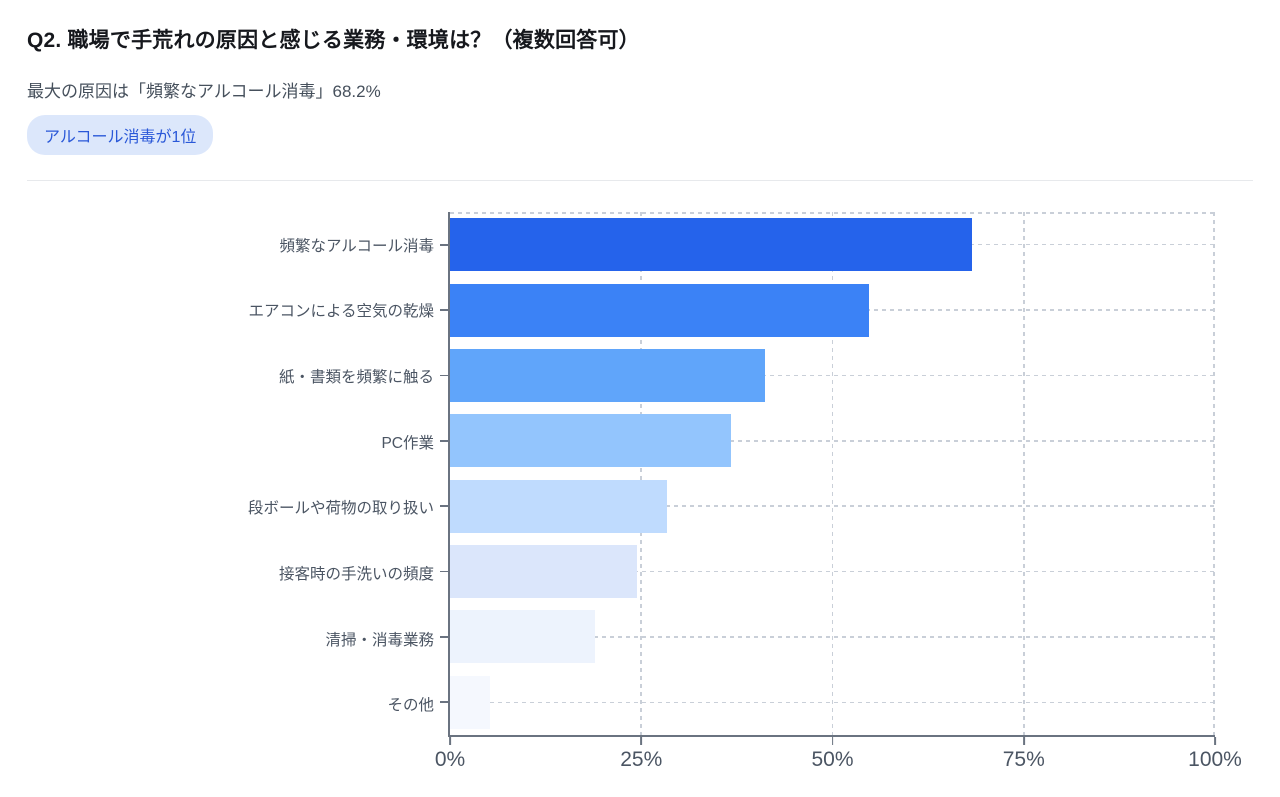 This screenshot has height=797, width=1280. Describe the element at coordinates (410, 706) in the screenshot. I see `y-axis-category-label: その他` at that location.